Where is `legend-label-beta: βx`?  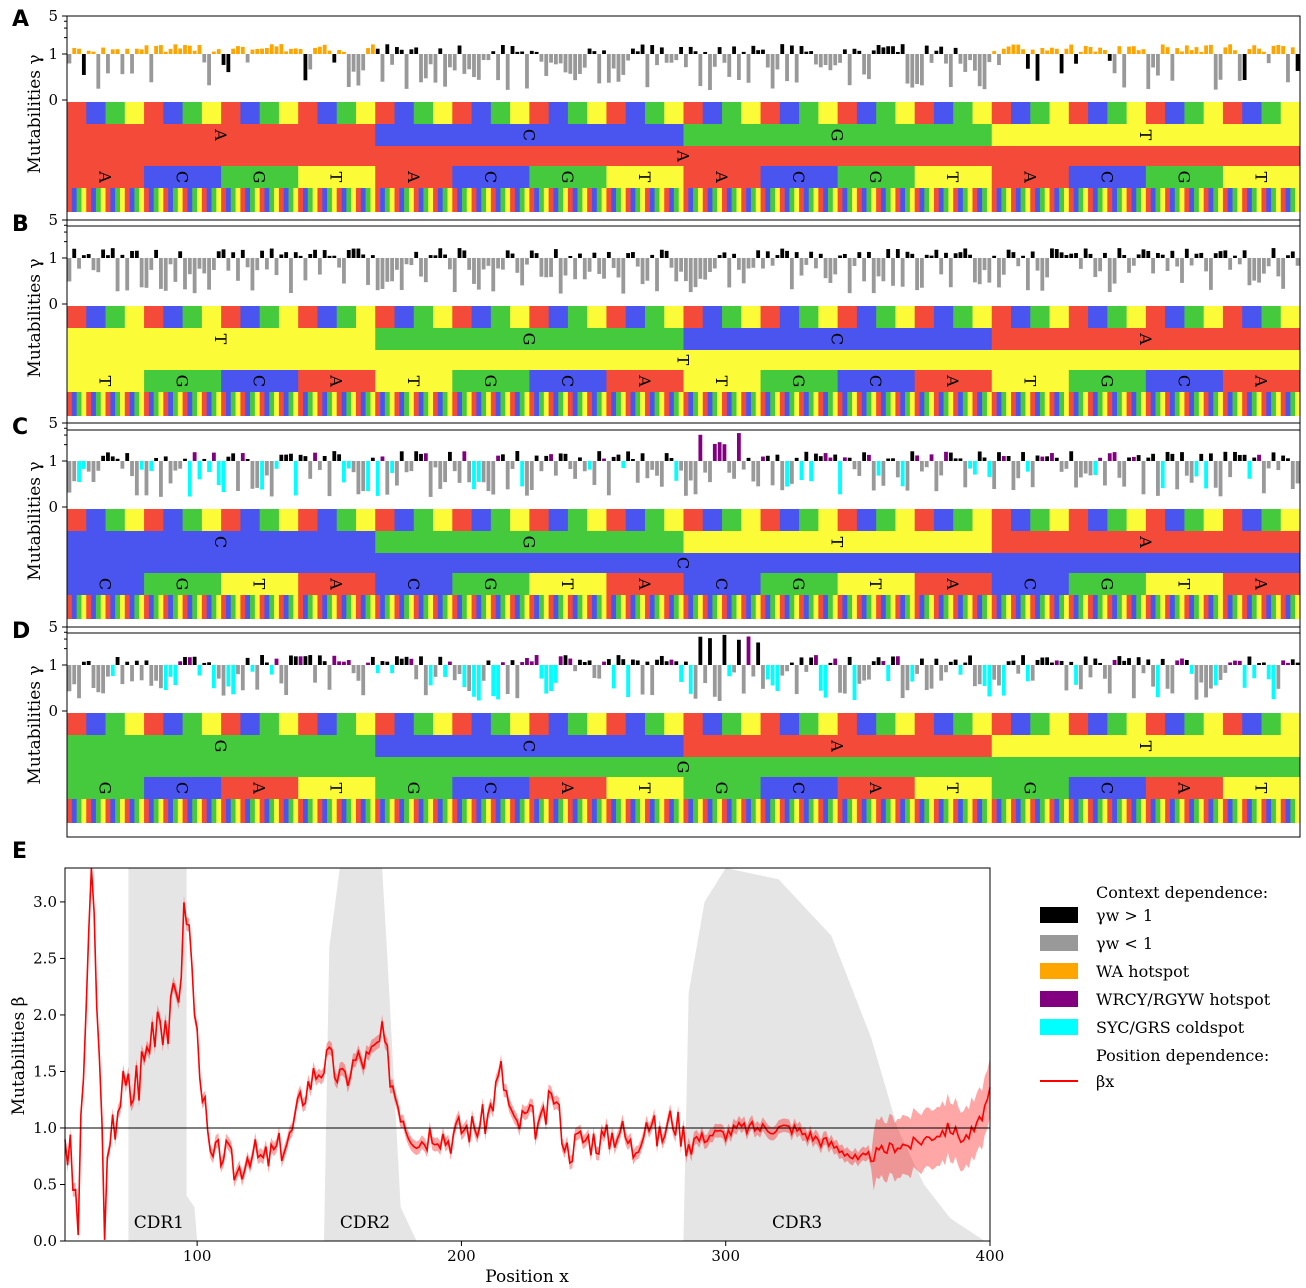
legend-label-beta: βx is located at coordinates (1105, 1081).